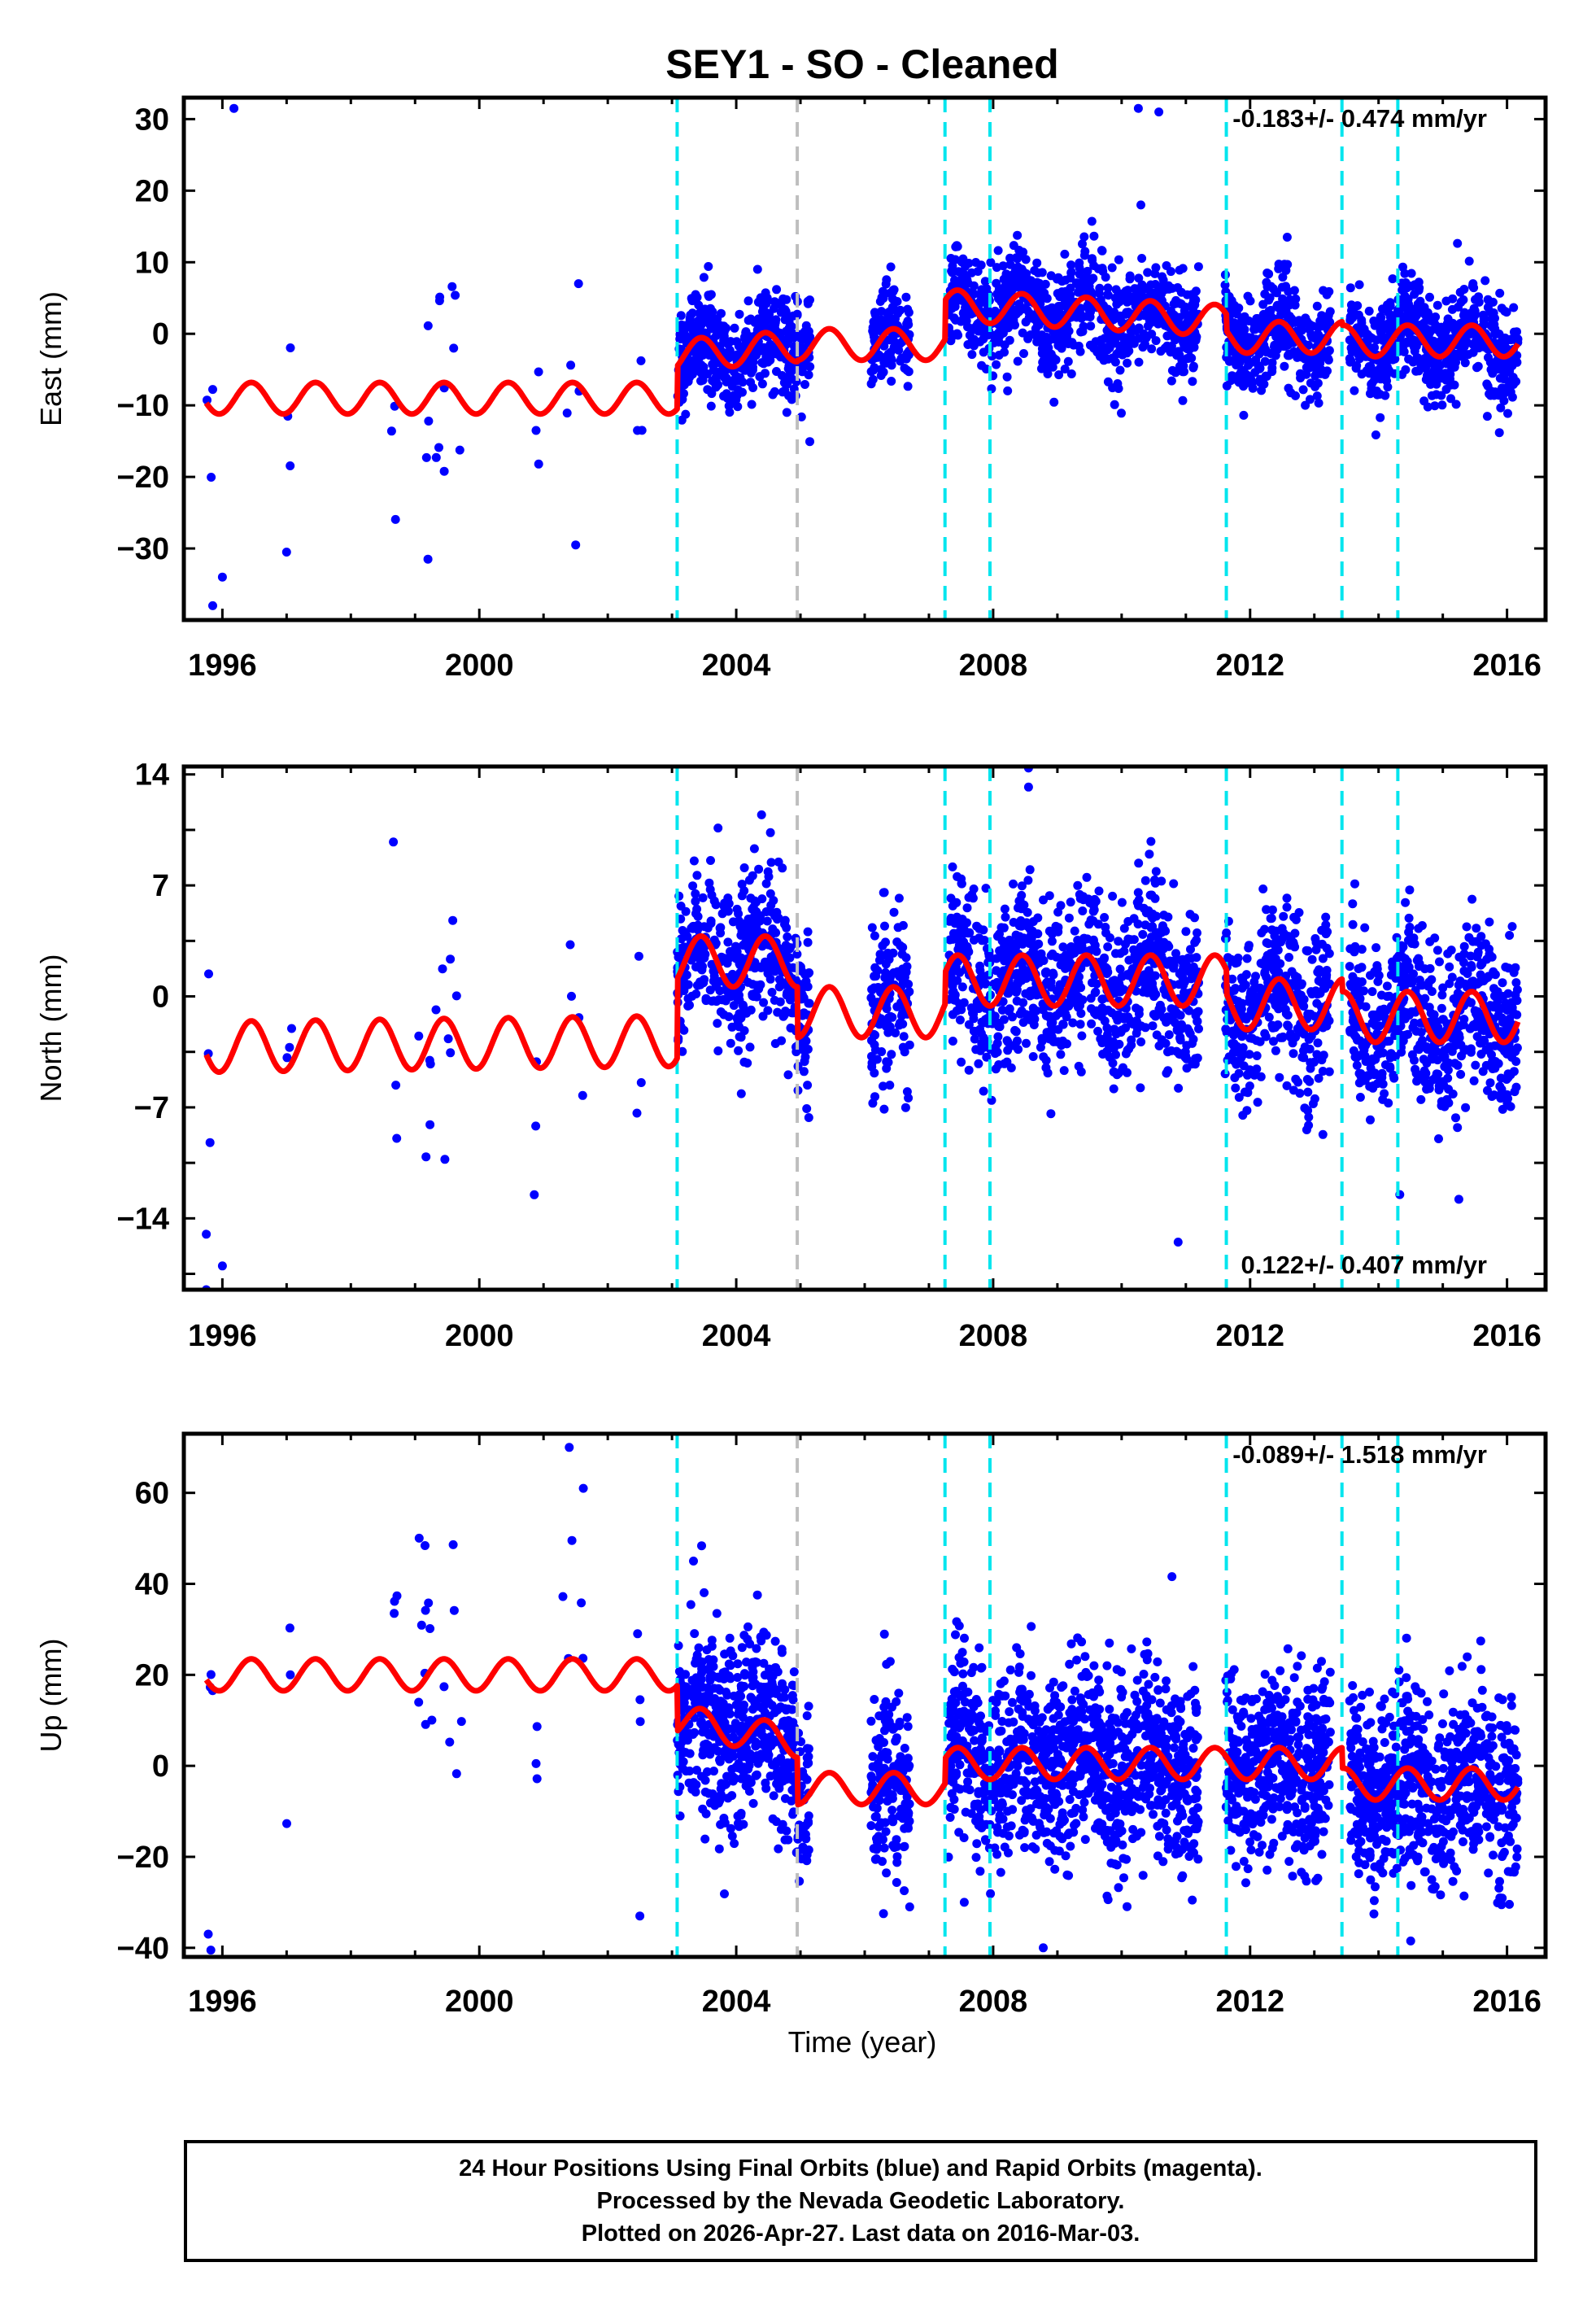 The width and height of the screenshot is (1596, 2306). What do you see at coordinates (152, 191) in the screenshot?
I see `y-tick-label: 20` at bounding box center [152, 191].